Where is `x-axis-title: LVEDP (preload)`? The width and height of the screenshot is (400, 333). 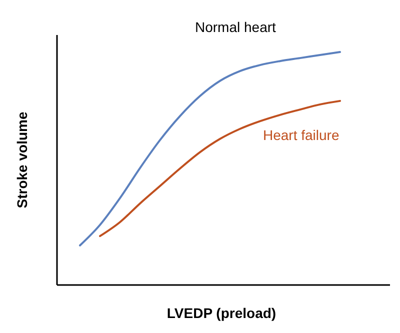 x-axis-title: LVEDP (preload) is located at coordinates (221, 313).